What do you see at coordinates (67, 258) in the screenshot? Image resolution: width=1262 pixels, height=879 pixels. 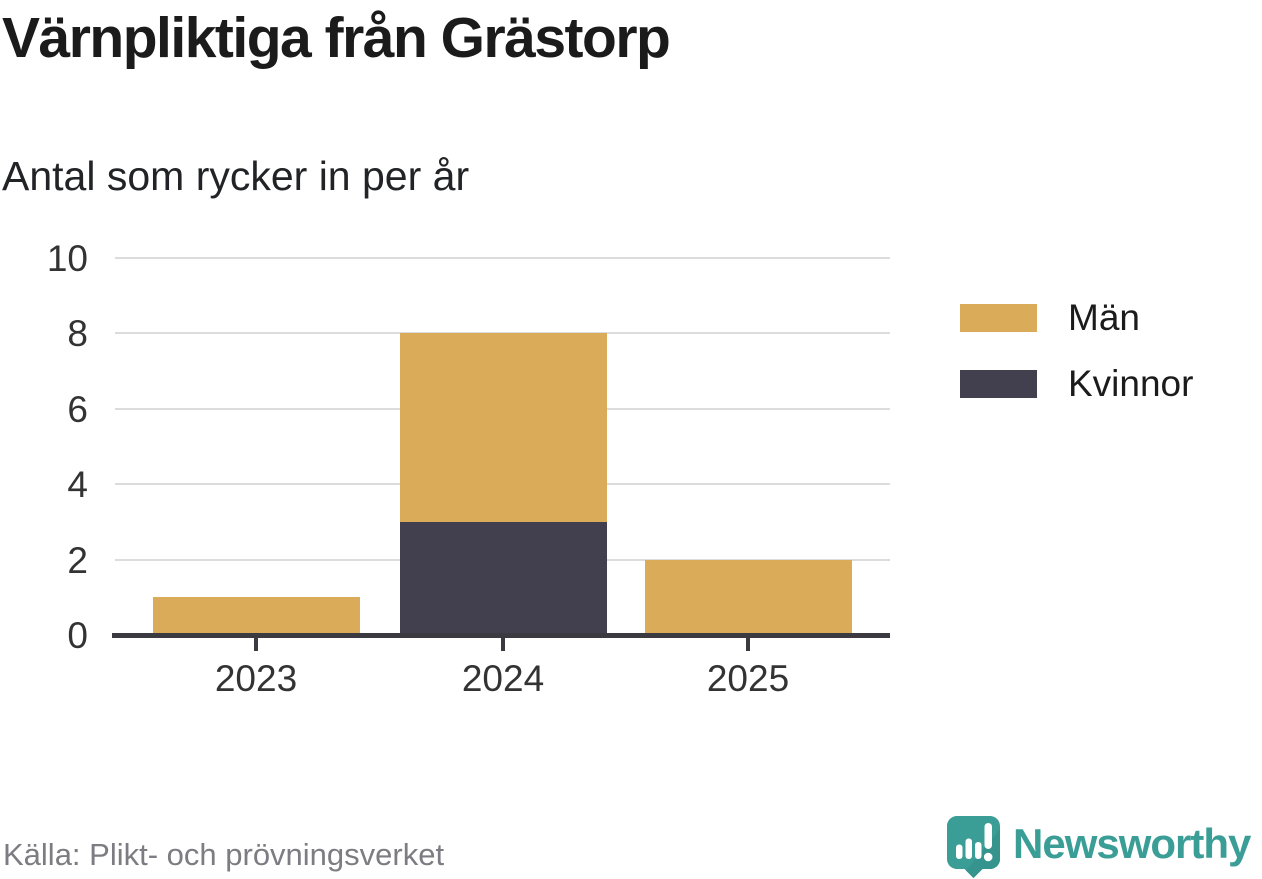 I see `y-tick-label: 10` at bounding box center [67, 258].